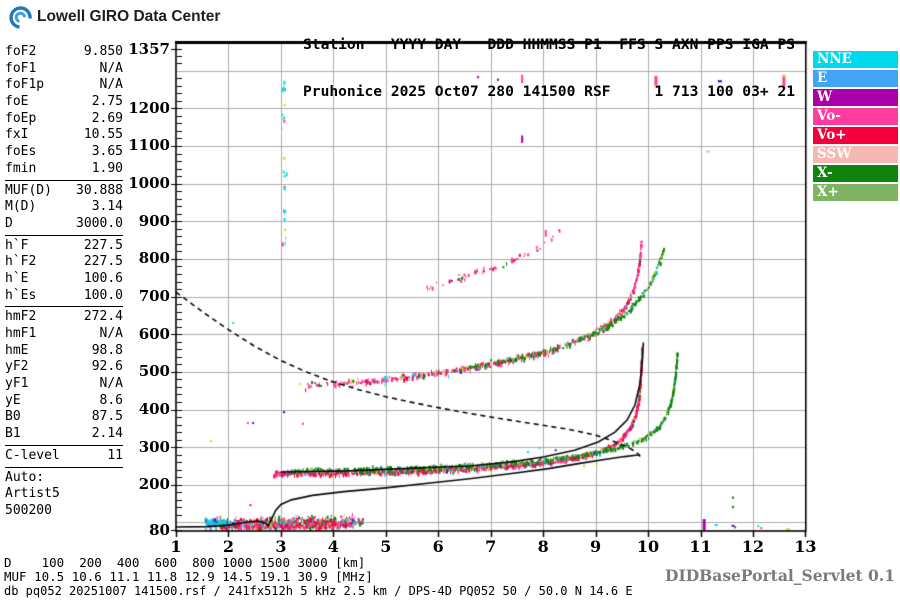  Describe the element at coordinates (21, 333) in the screenshot. I see `param-label: hmF1` at that location.